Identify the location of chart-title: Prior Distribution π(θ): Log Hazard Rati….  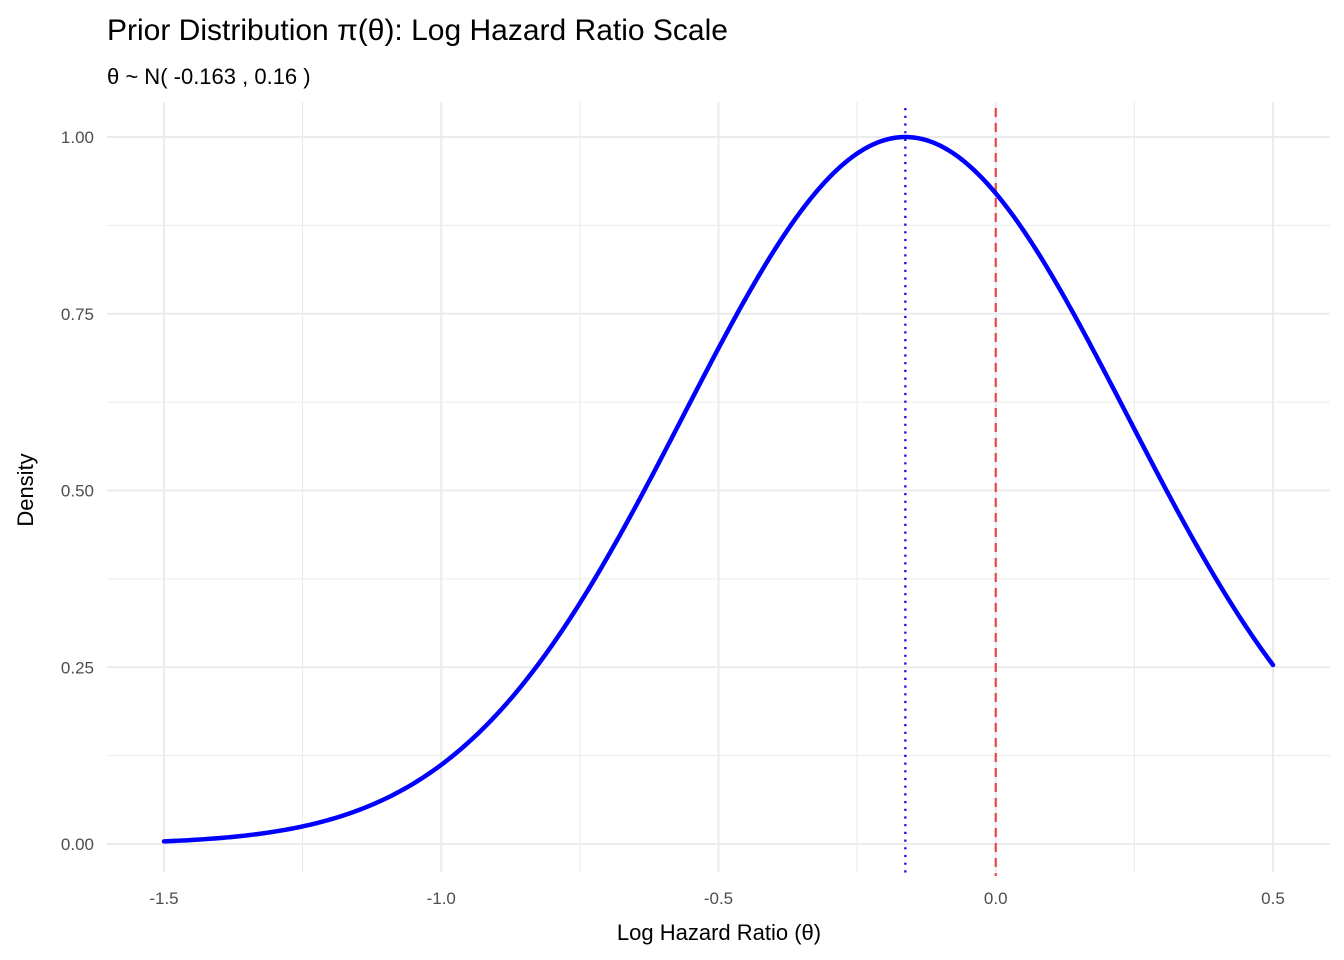
(417, 30).